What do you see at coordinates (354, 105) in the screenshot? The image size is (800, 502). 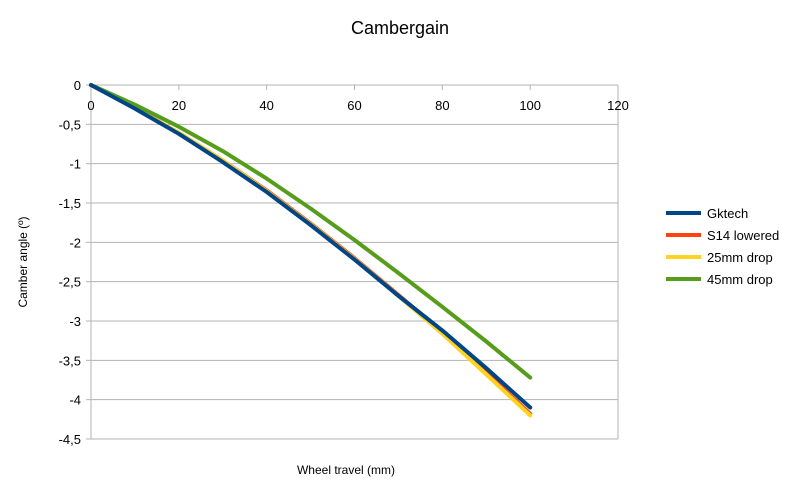 I see `x-tick-label: 60` at bounding box center [354, 105].